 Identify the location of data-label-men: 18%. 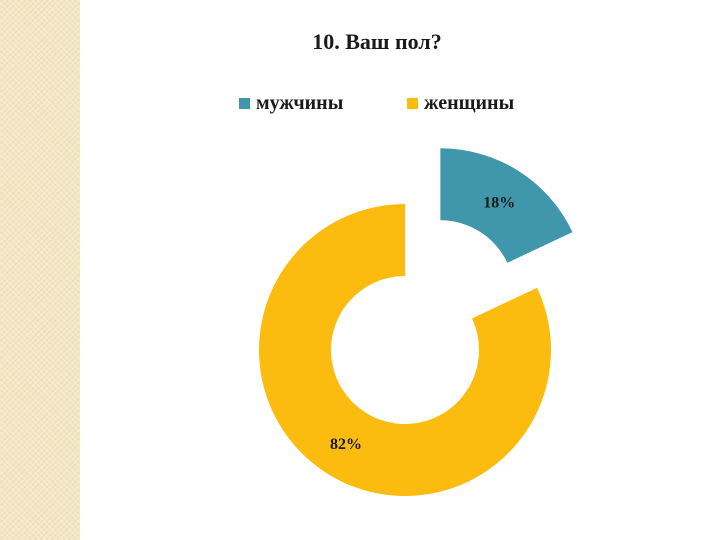
(499, 202).